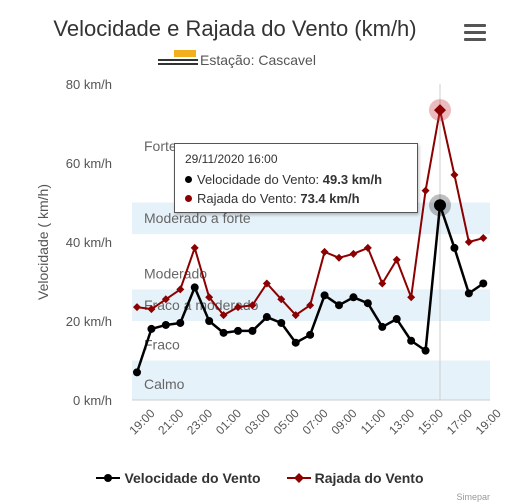 The image size is (520, 502). I want to click on tooltip-gust-value: 73.4 km/h, so click(330, 198).